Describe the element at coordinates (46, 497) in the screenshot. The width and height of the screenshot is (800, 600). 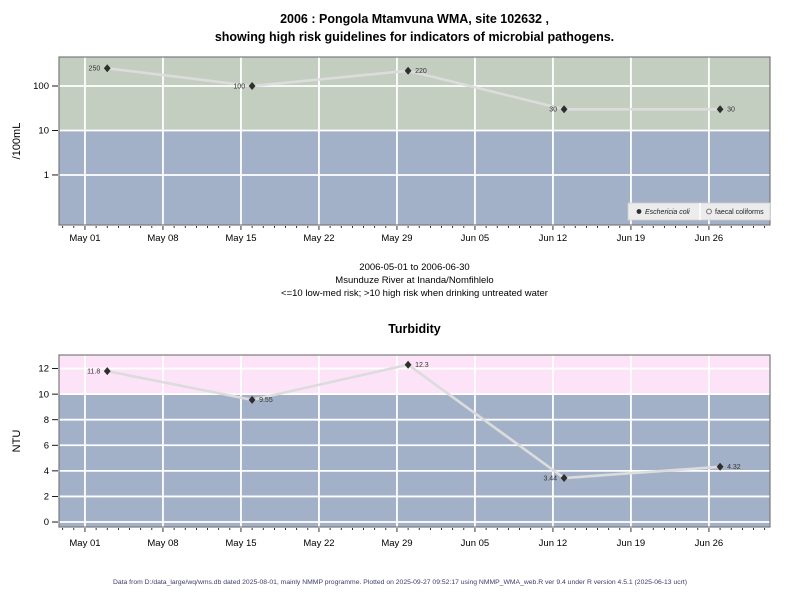
I see `y-tick-label: 2` at that location.